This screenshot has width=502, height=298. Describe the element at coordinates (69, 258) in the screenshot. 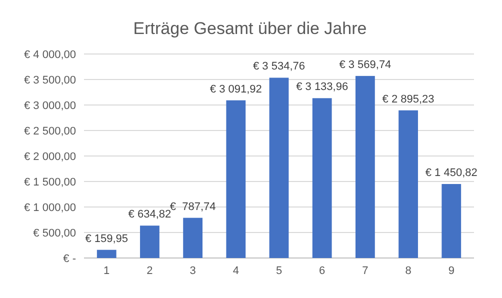

I see `y-tick-label: € -` at that location.